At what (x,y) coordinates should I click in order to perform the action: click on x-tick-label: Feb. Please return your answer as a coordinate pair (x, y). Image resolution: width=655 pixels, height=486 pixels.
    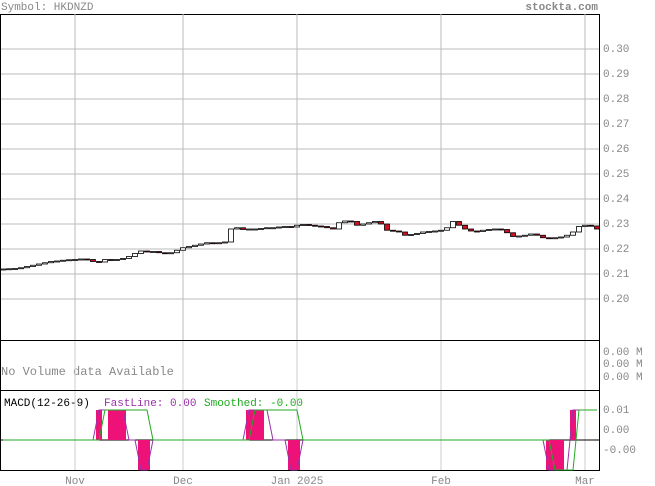
    Looking at the image, I should click on (441, 481).